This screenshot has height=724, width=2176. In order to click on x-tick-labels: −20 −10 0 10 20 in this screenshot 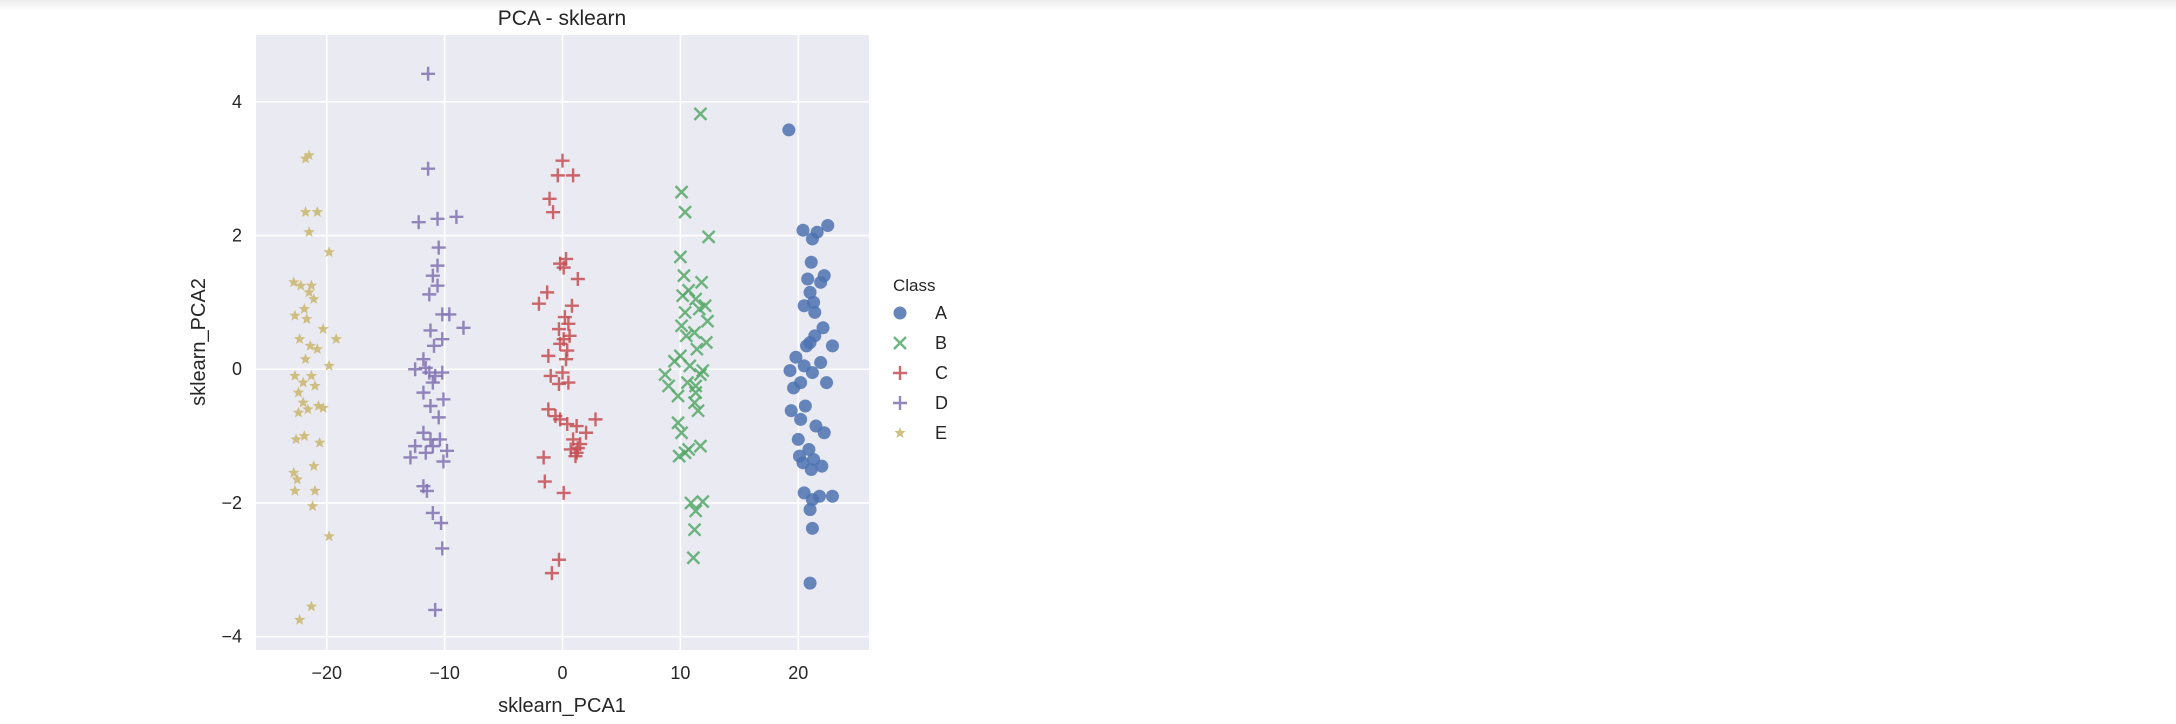, I will do `click(559, 673)`.